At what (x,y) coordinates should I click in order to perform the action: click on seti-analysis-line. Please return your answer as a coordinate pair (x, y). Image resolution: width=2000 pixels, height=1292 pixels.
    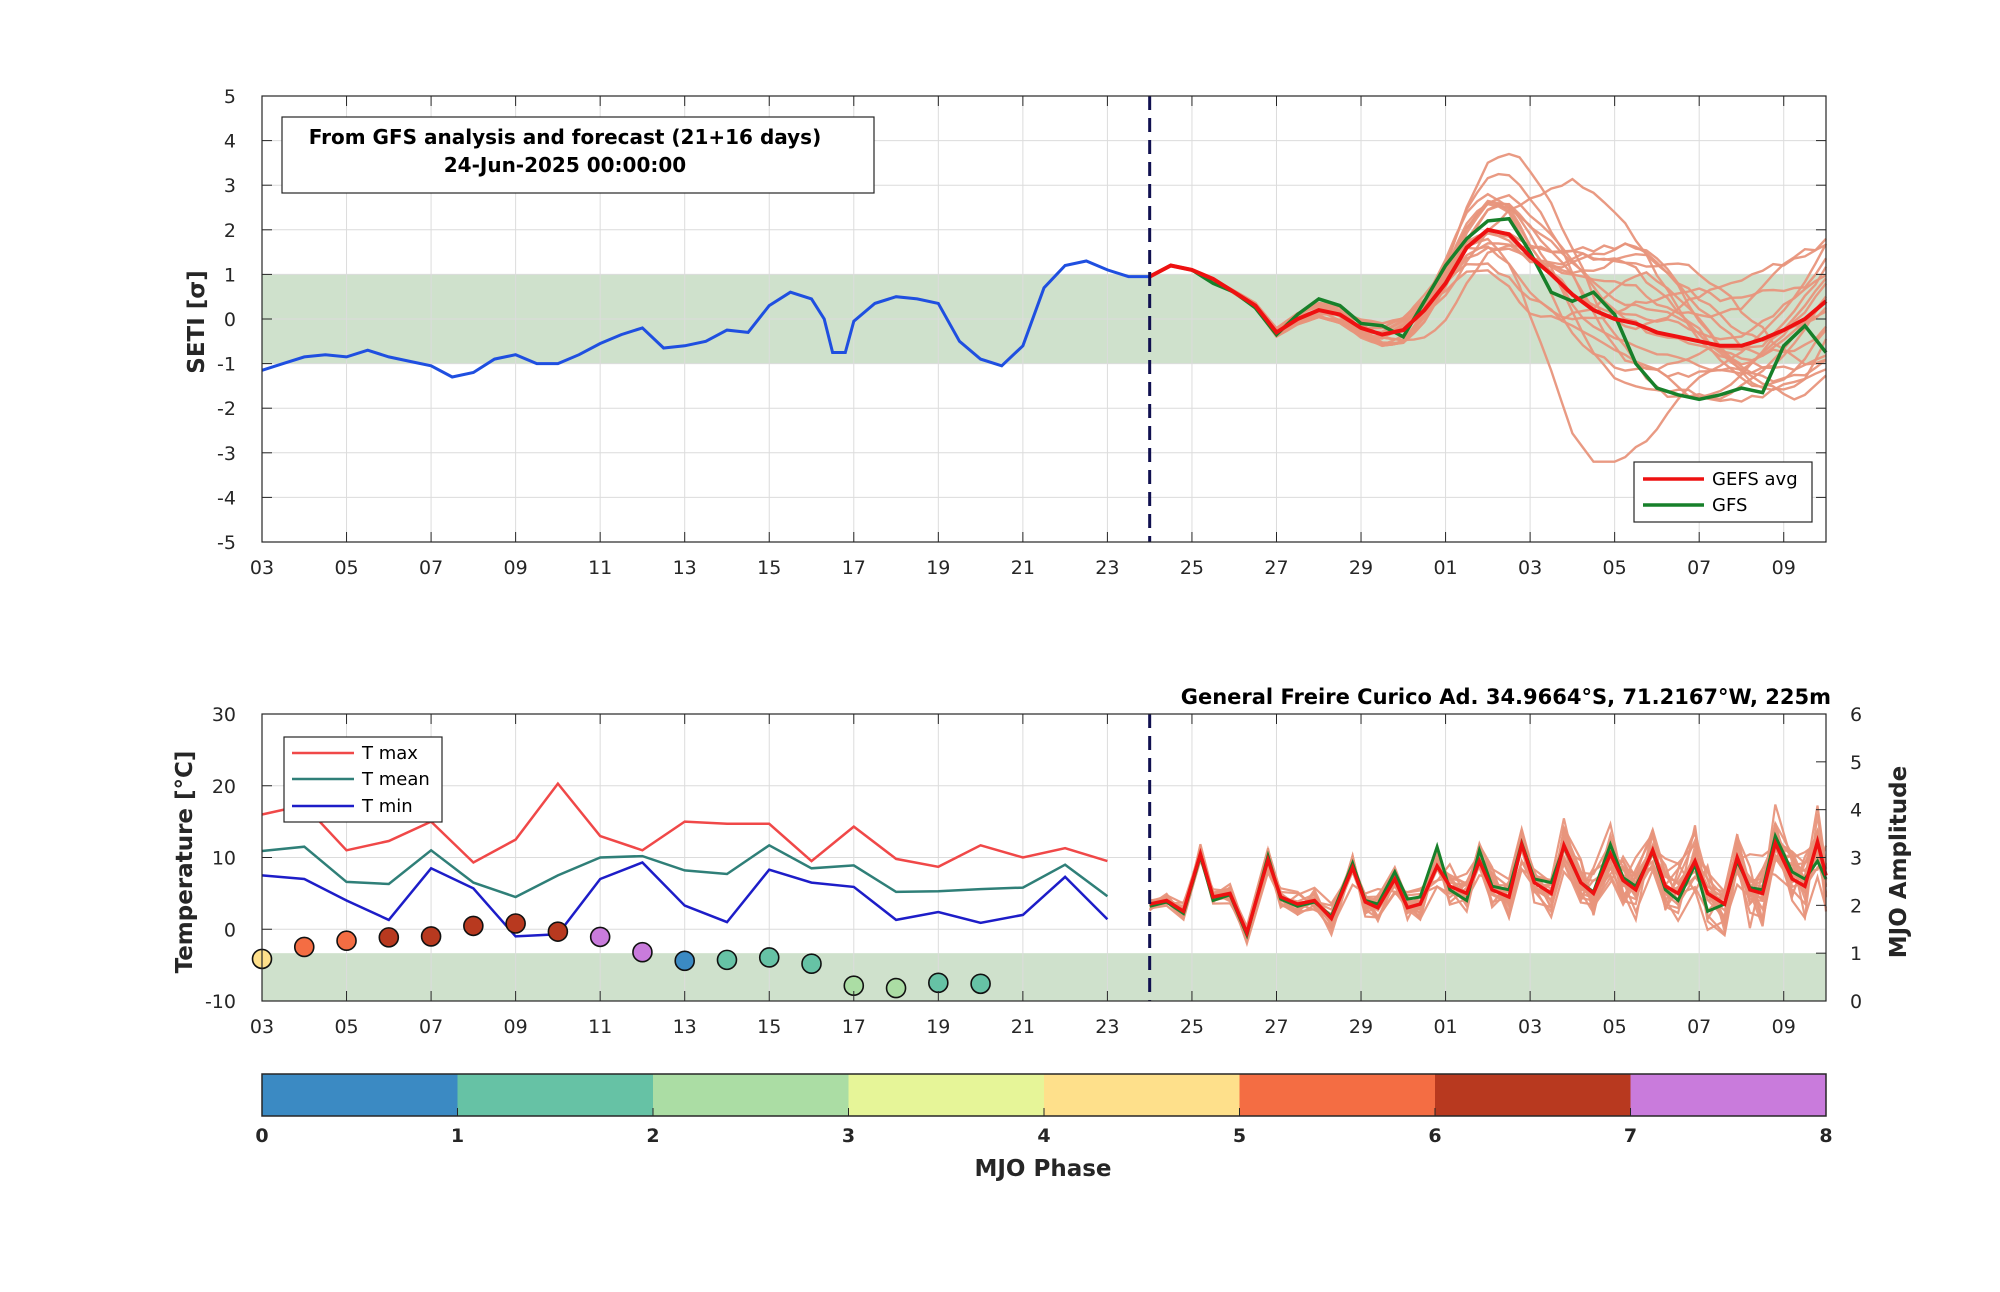
    Looking at the image, I should click on (705, 319).